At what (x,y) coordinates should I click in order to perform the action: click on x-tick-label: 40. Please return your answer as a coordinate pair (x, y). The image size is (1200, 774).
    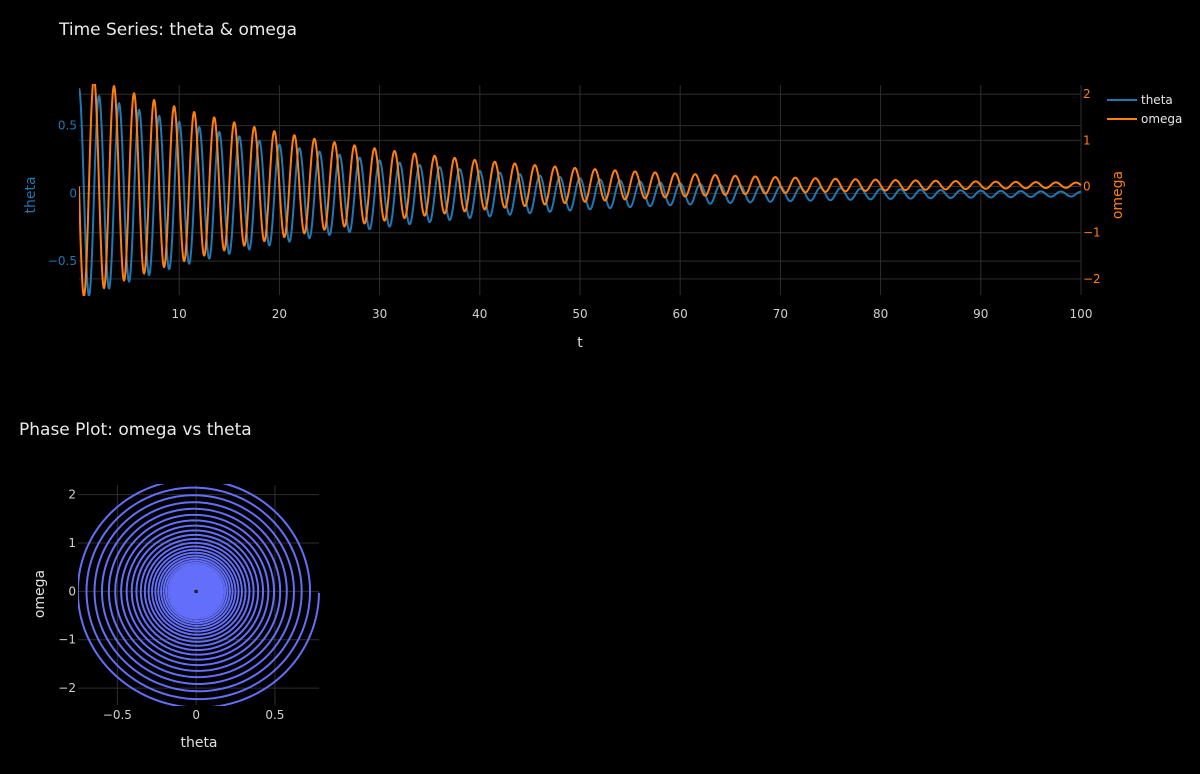
    Looking at the image, I should click on (479, 314).